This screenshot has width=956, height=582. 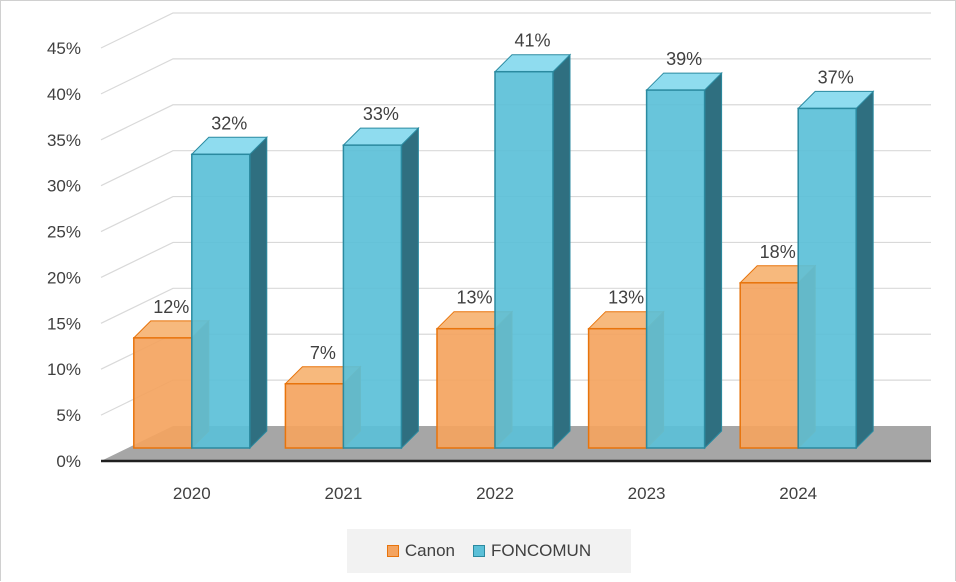 I want to click on bar-canon-2023, so click(x=617, y=388).